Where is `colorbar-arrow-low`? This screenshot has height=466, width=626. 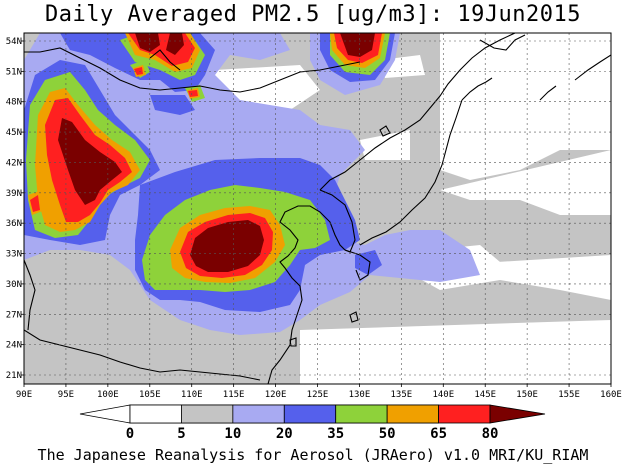
colorbar-arrow-low is located at coordinates (105, 414).